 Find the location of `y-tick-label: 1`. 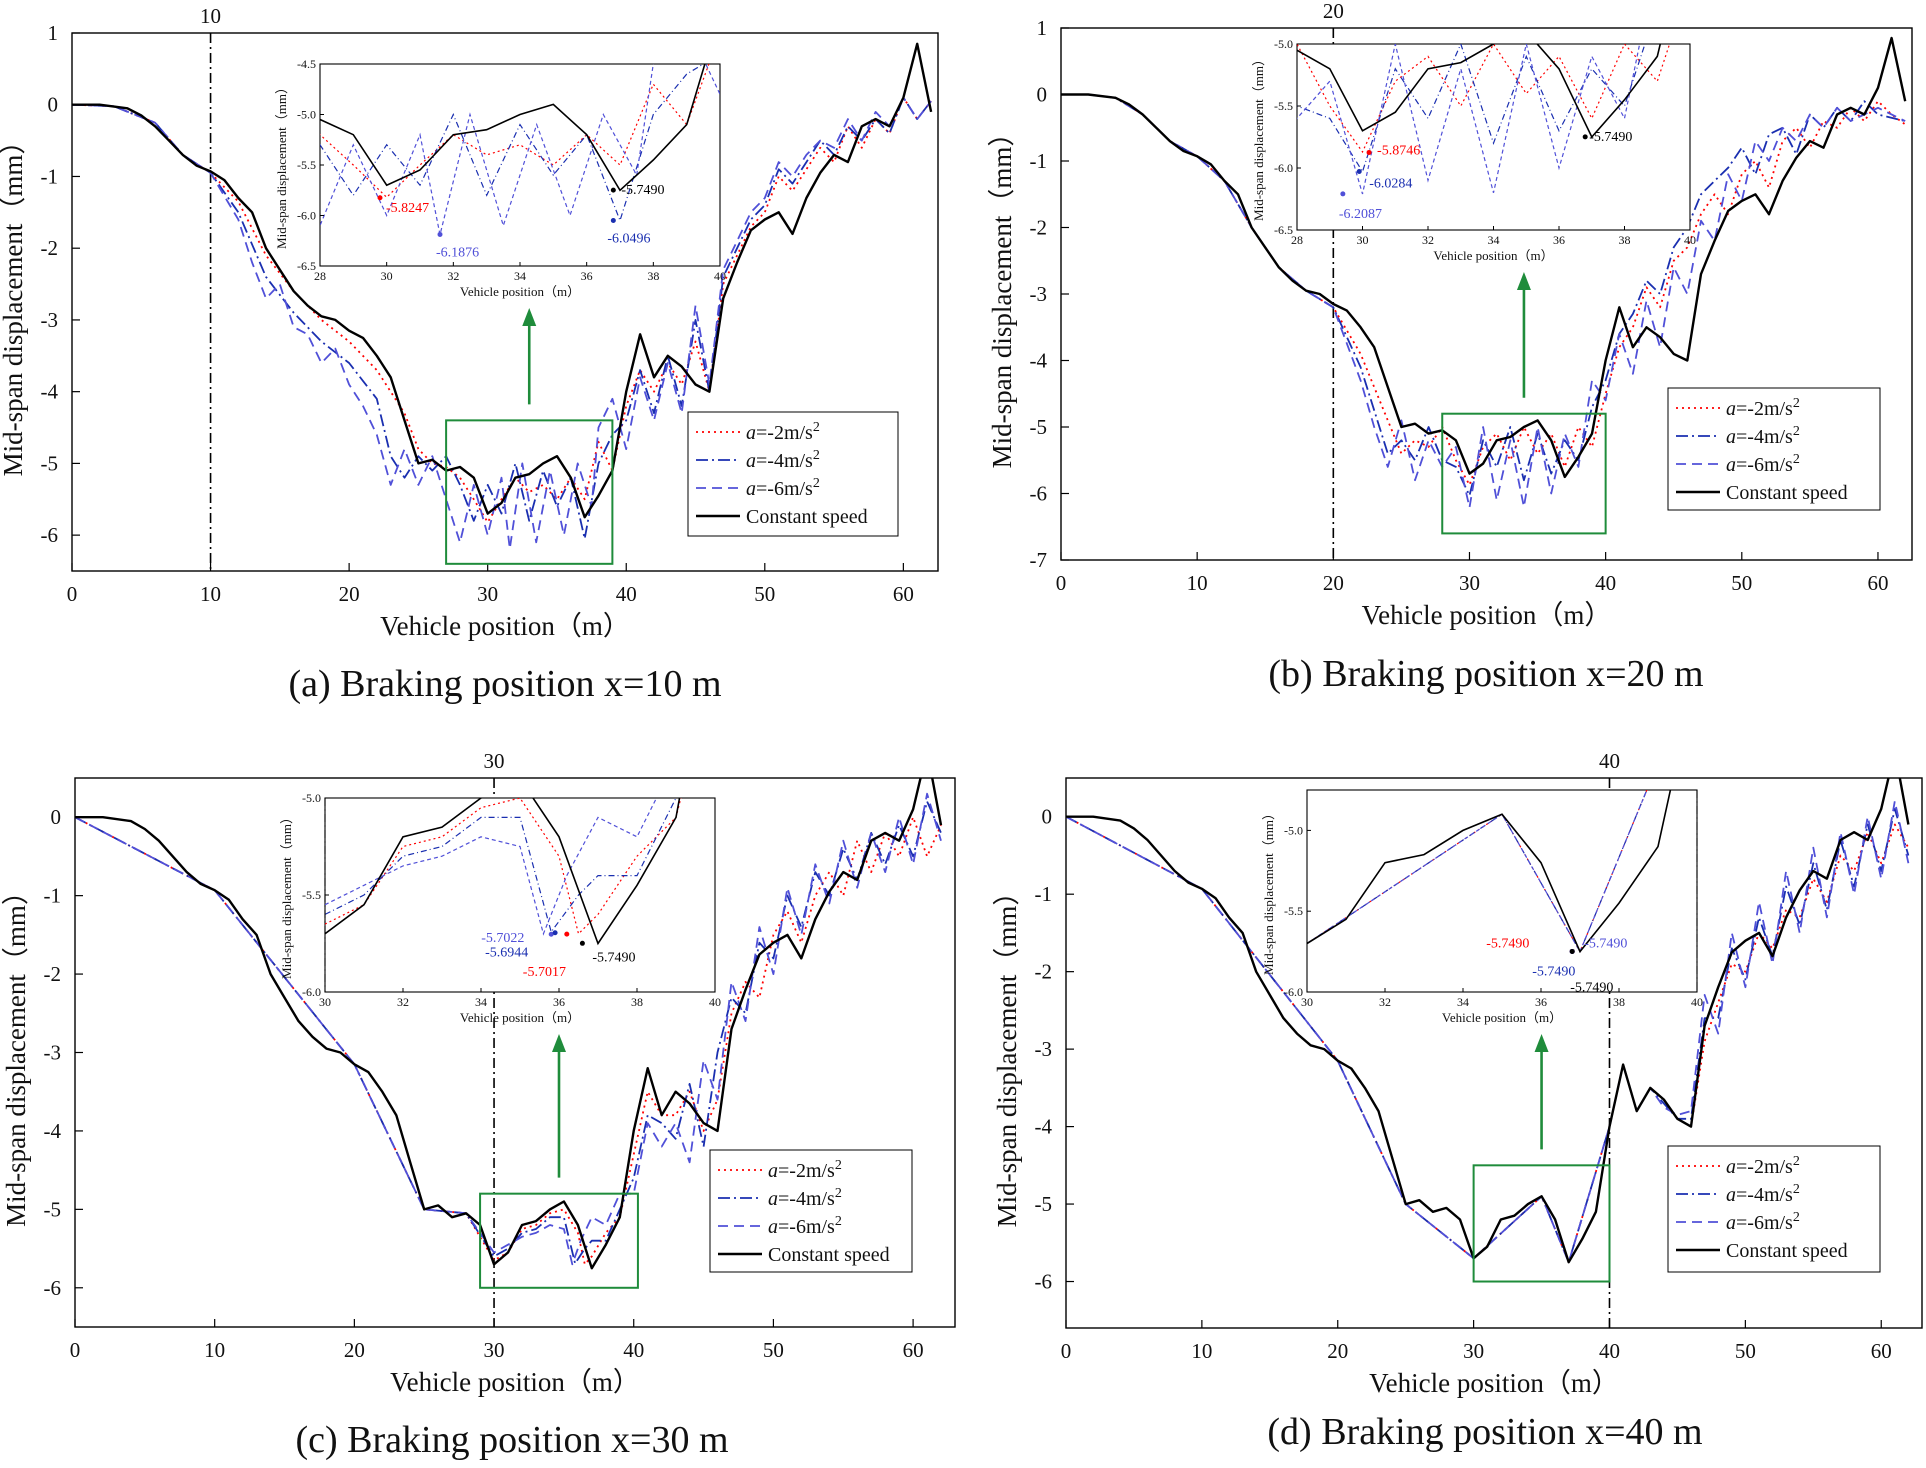

y-tick-label: 1 is located at coordinates (1042, 28).